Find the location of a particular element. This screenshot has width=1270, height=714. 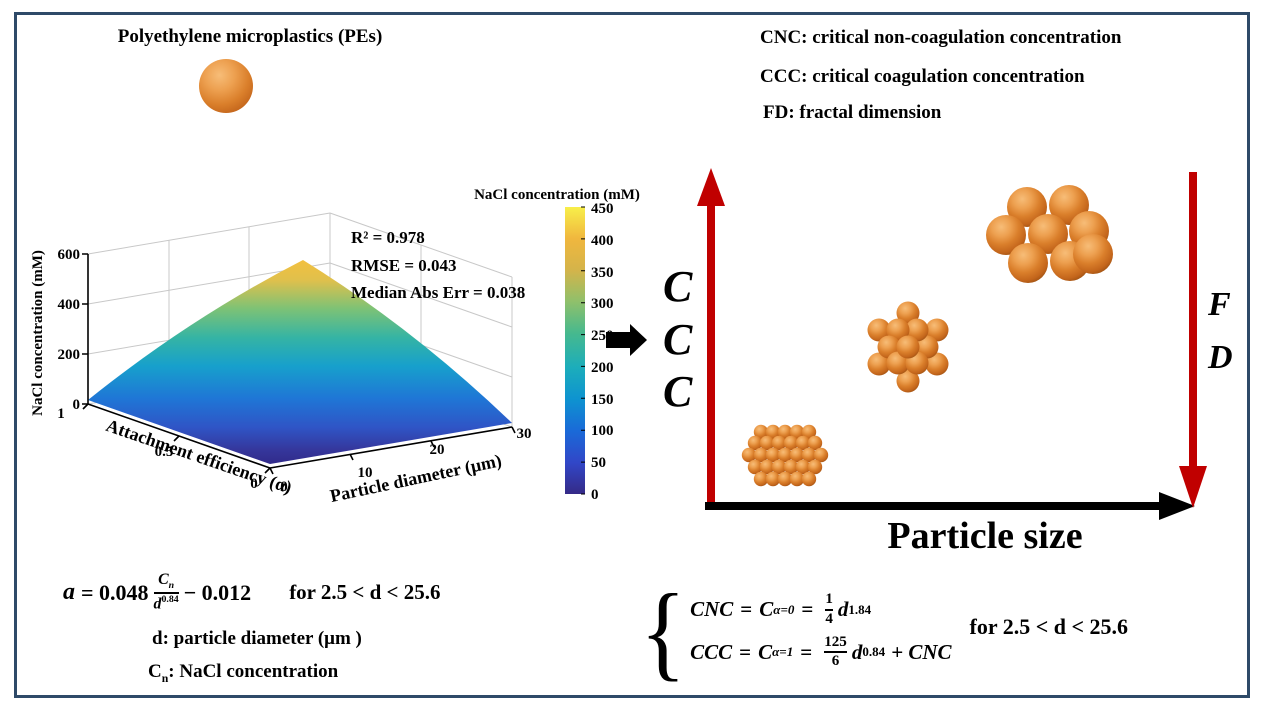

z-tick-0: 0 is located at coordinates (77, 405).